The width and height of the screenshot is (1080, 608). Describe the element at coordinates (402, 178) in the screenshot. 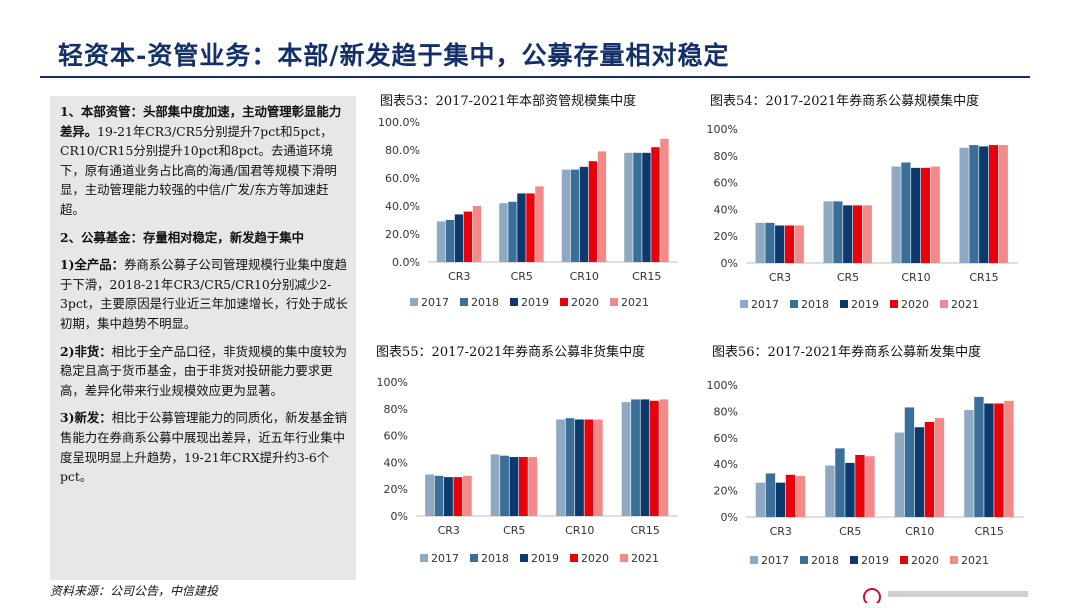

I see `y-tick-label: 60.0%` at that location.